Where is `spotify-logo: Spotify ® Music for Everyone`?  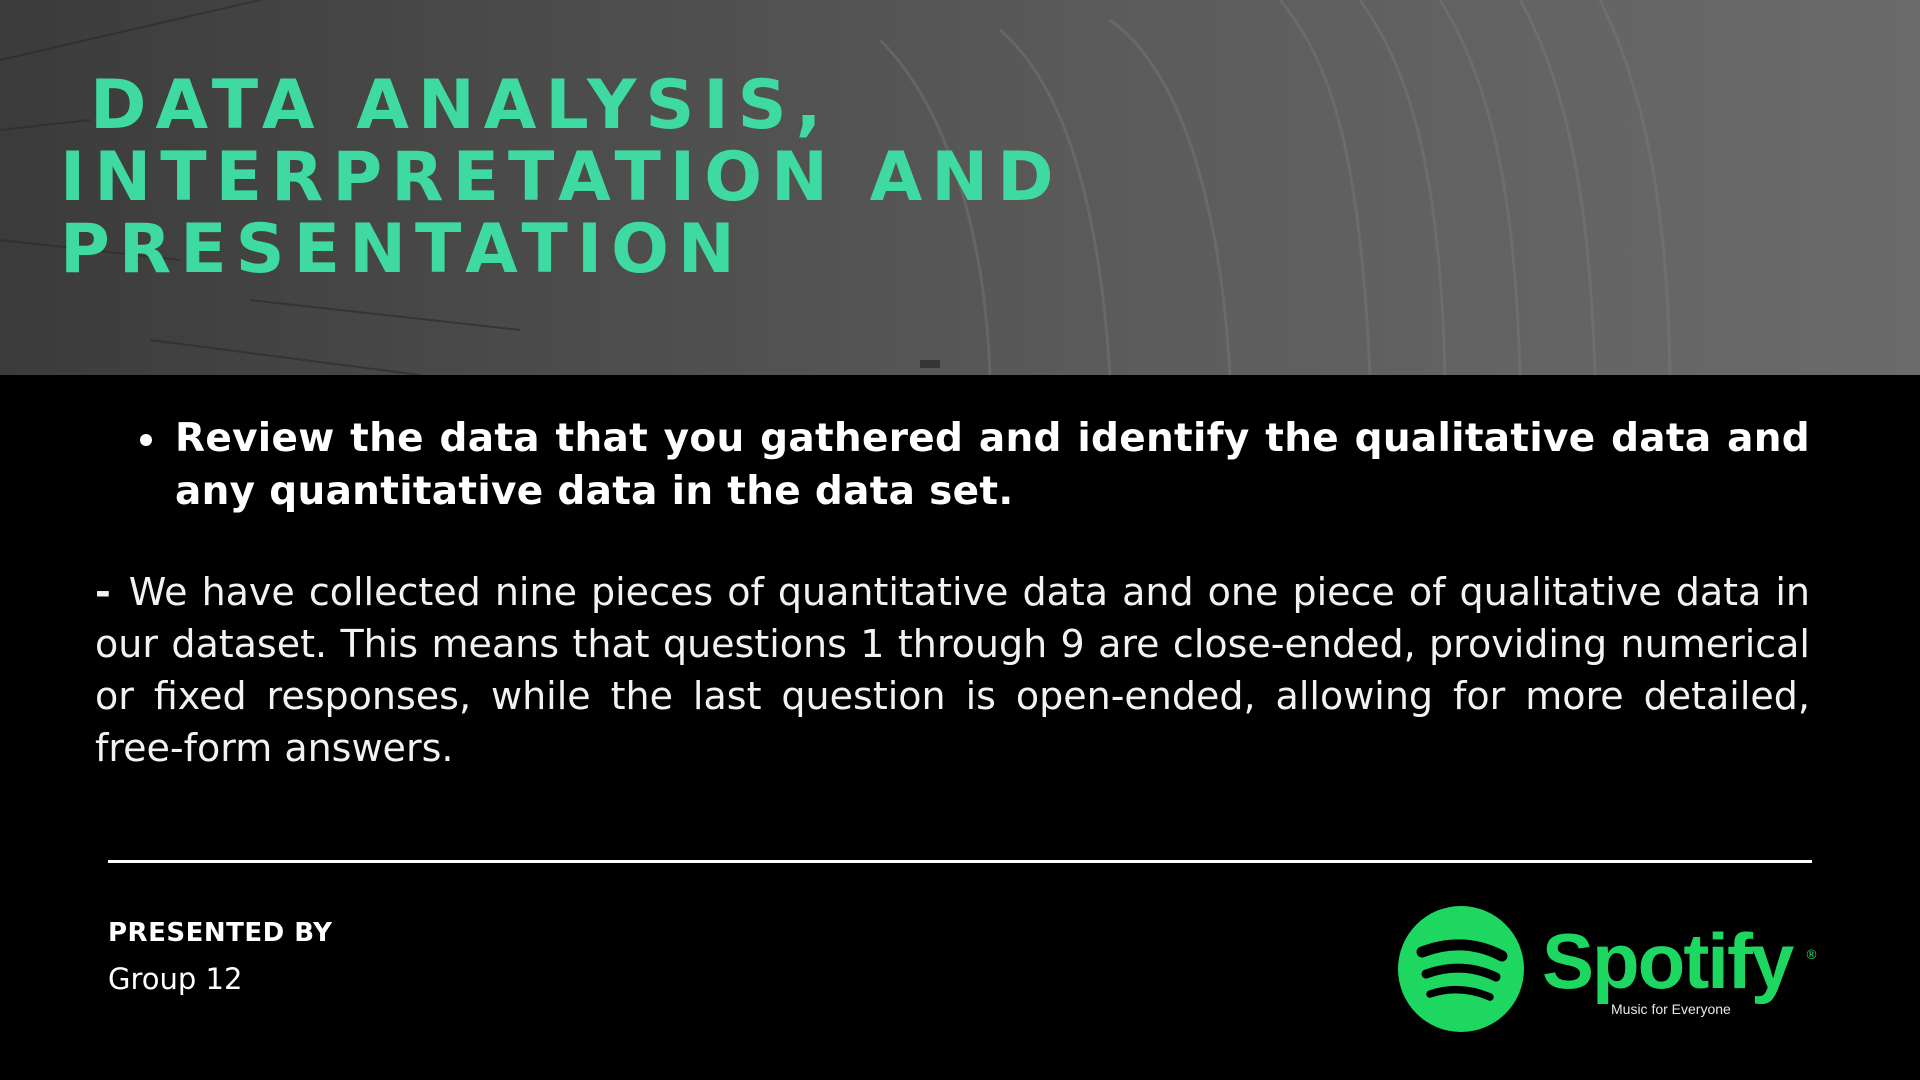 spotify-logo: Spotify ® Music for Everyone is located at coordinates (1608, 967).